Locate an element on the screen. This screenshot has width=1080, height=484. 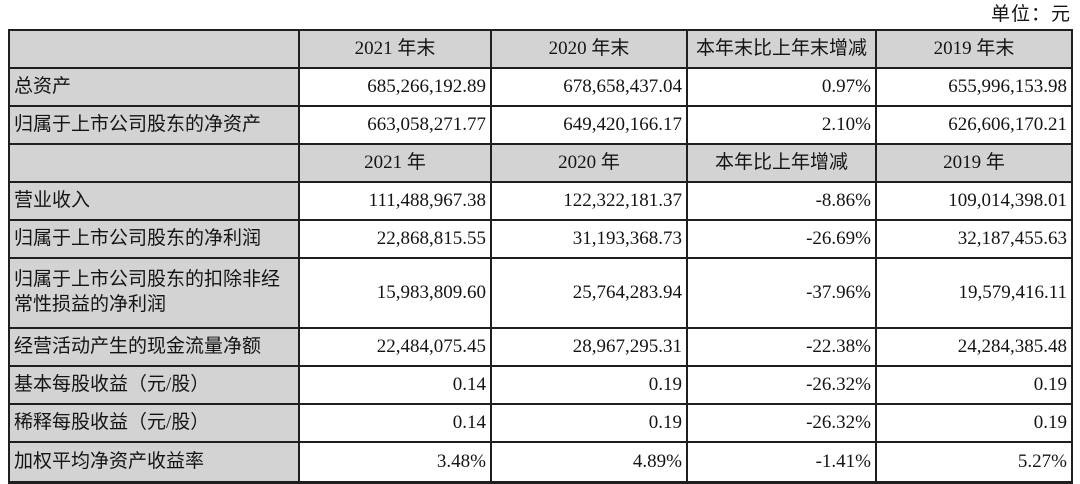
cell-value: 22,484,075.45 is located at coordinates (395, 347).